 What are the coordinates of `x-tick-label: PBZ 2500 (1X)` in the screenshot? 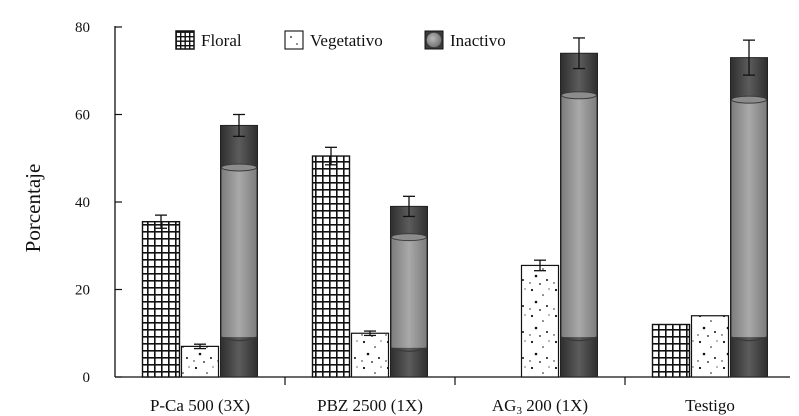 It's located at (370, 405).